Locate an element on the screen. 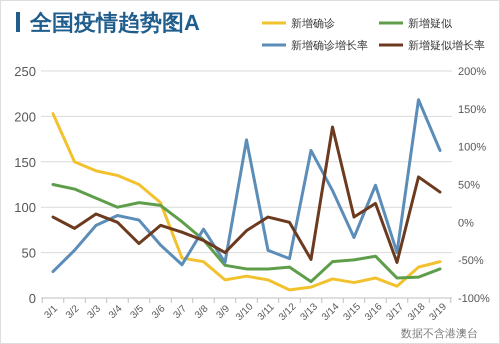 The image size is (500, 344). y2-tick-label: -100% is located at coordinates (474, 299).